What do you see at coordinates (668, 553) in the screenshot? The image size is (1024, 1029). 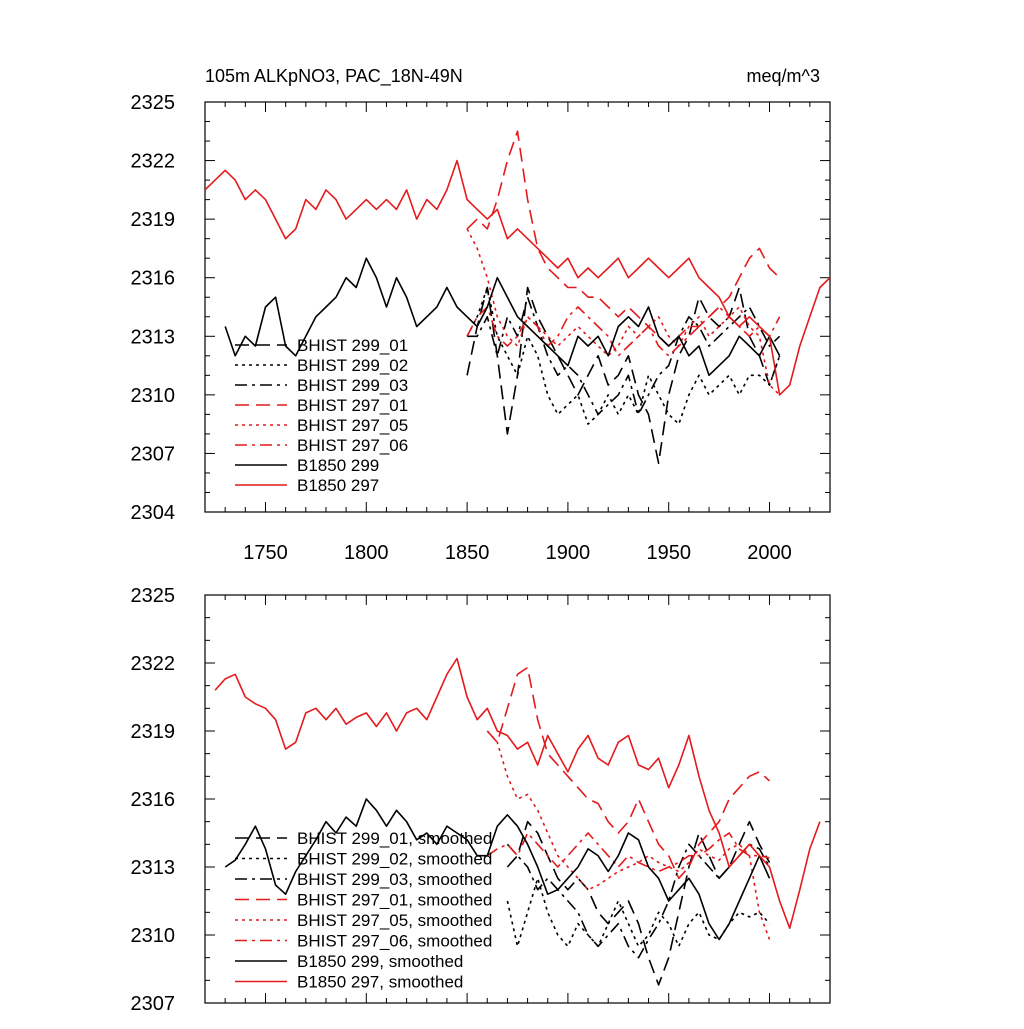 I see `x-tick-label: 1950` at bounding box center [668, 553].